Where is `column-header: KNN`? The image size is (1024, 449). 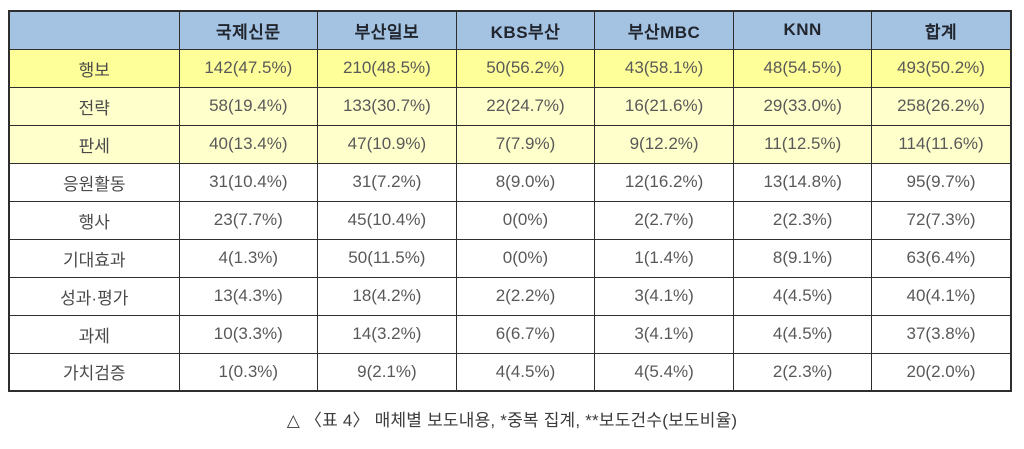
column-header: KNN is located at coordinates (802, 30).